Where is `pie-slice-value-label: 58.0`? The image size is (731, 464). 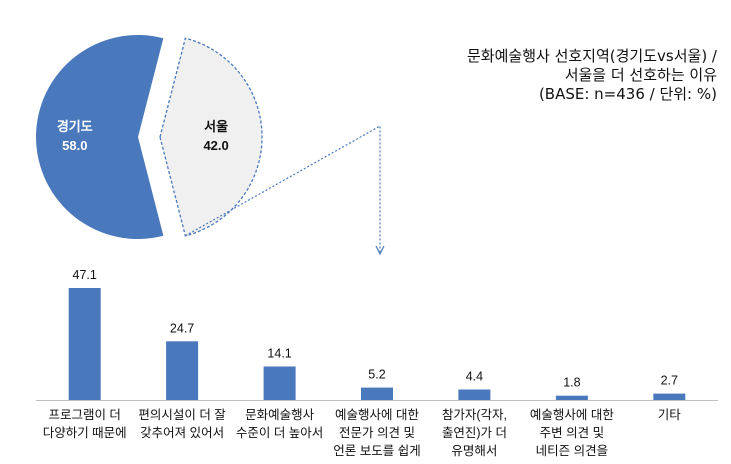 pie-slice-value-label: 58.0 is located at coordinates (74, 145).